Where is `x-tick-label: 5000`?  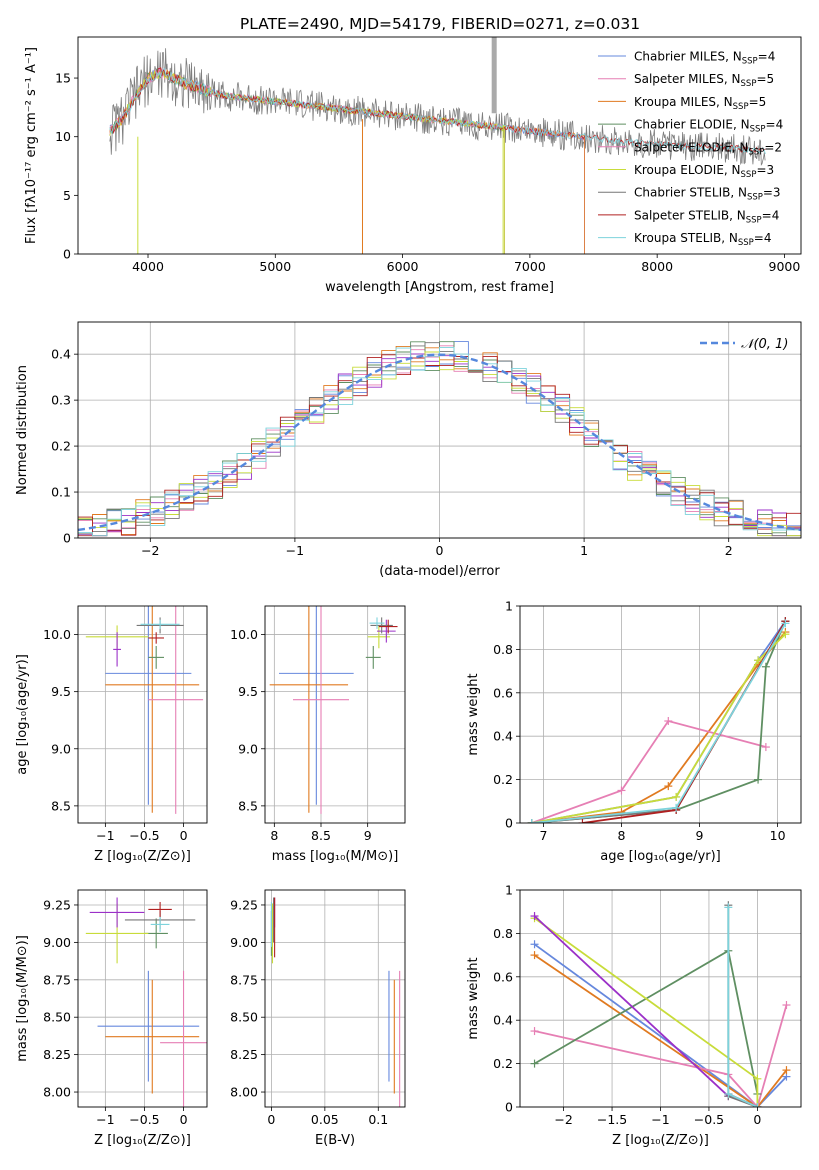 x-tick-label: 5000 is located at coordinates (275, 266).